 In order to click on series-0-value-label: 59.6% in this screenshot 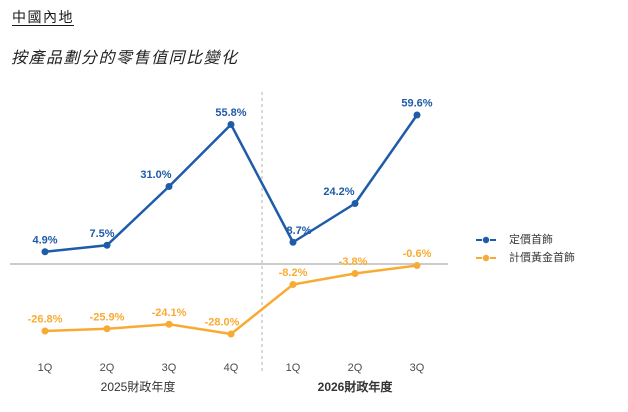, I will do `click(416, 104)`.